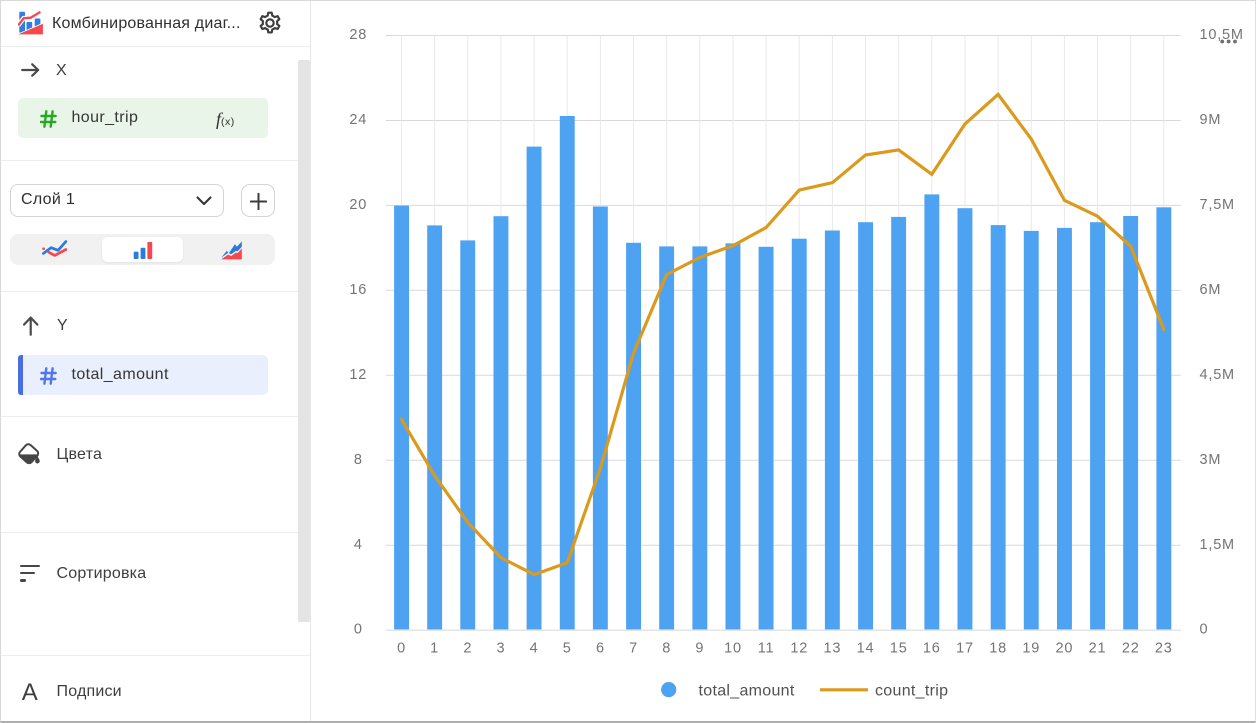 The height and width of the screenshot is (723, 1256). Describe the element at coordinates (911, 690) in the screenshot. I see `svg-text: count_trip` at that location.